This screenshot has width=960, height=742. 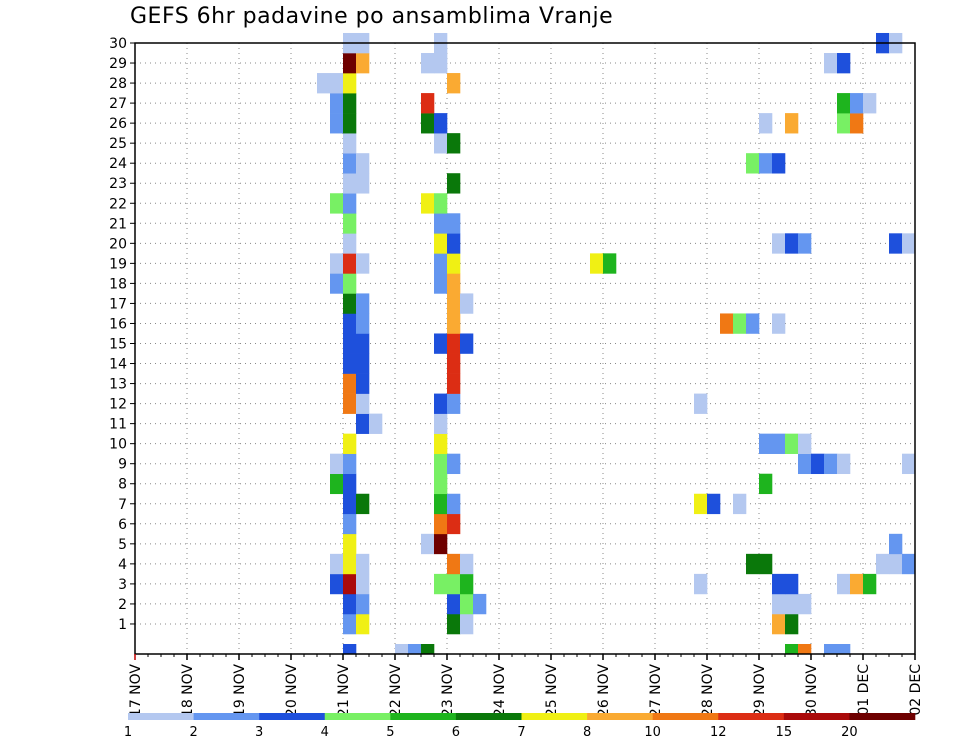 What do you see at coordinates (136, 691) in the screenshot?
I see `x-tick-label: 17 NOV` at bounding box center [136, 691].